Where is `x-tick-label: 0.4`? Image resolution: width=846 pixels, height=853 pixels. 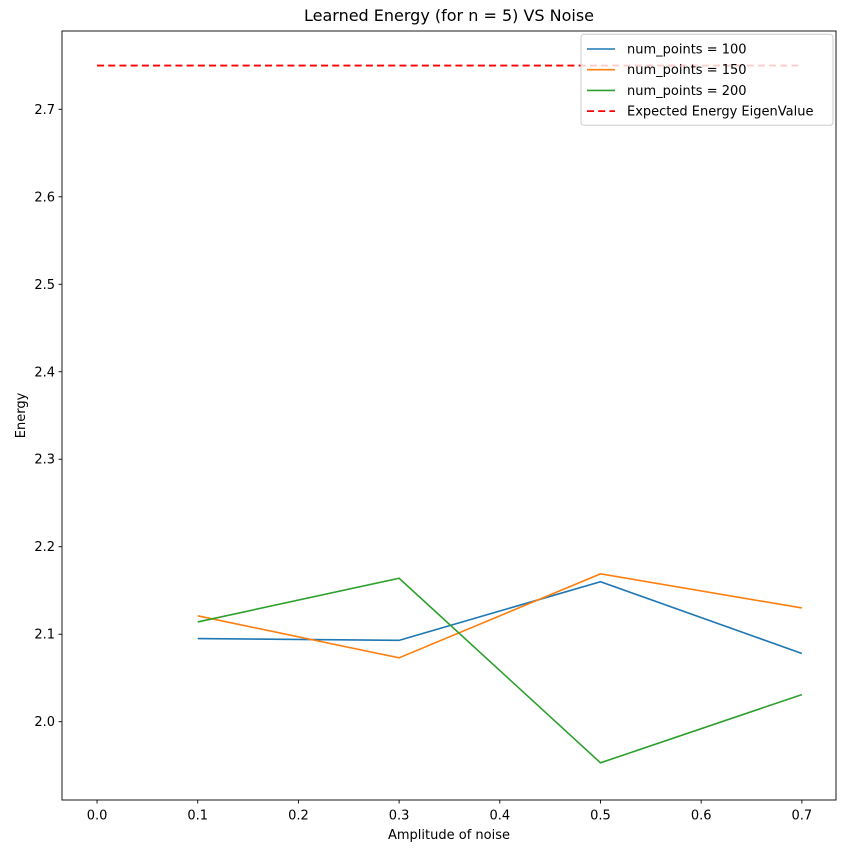 x-tick-label: 0.4 is located at coordinates (499, 816).